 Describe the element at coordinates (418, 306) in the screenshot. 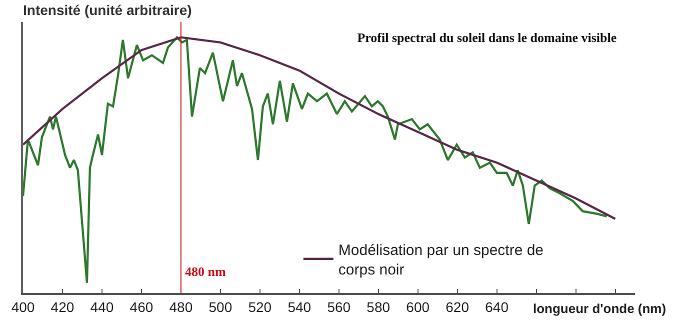

I see `x-tick-label: 600` at that location.